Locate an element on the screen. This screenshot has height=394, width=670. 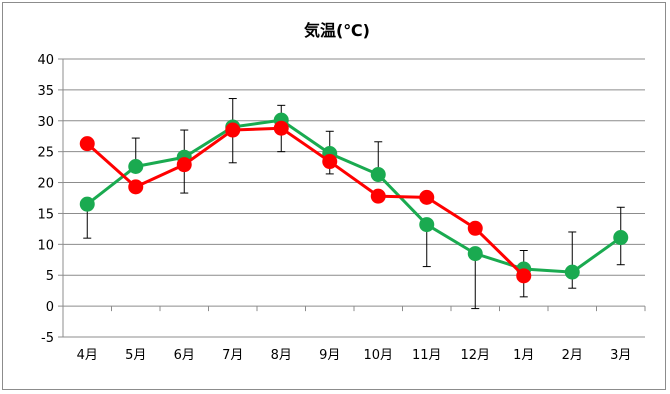
x-tick-label: 9月 is located at coordinates (329, 355).